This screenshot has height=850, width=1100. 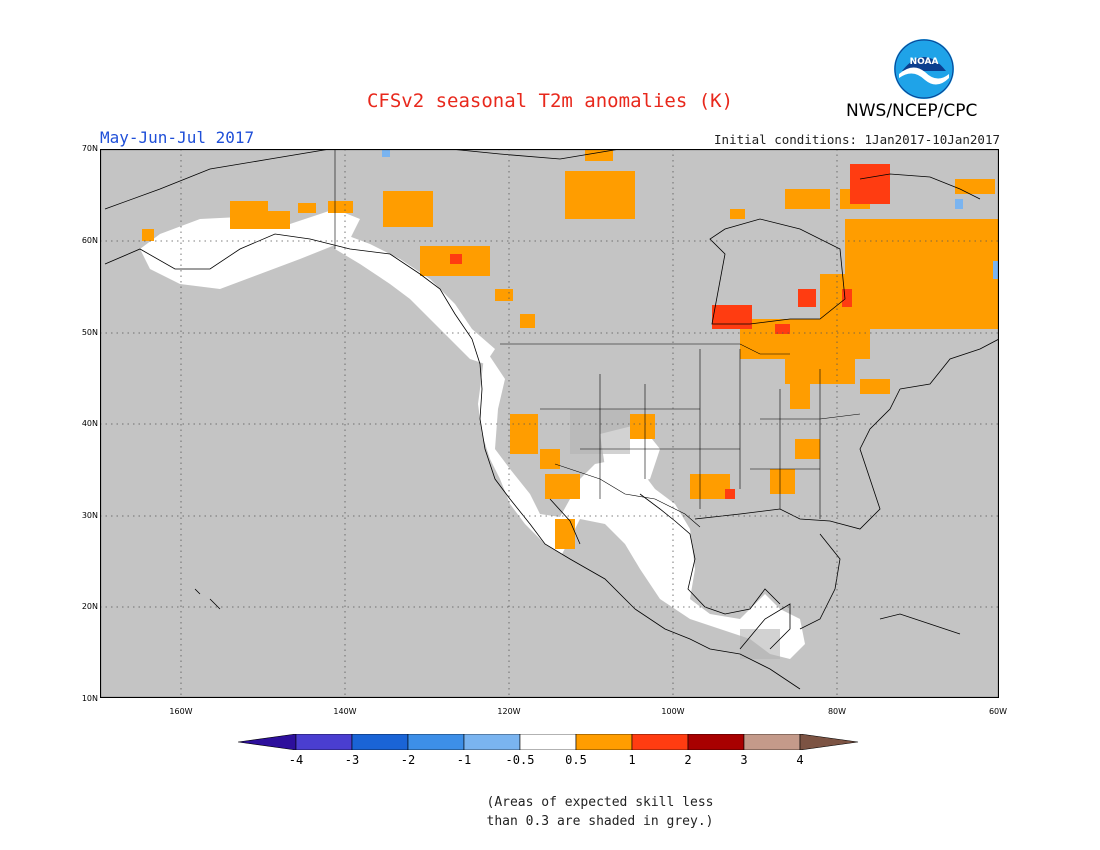 What do you see at coordinates (89, 606) in the screenshot?
I see `lat-label: 20N` at bounding box center [89, 606].